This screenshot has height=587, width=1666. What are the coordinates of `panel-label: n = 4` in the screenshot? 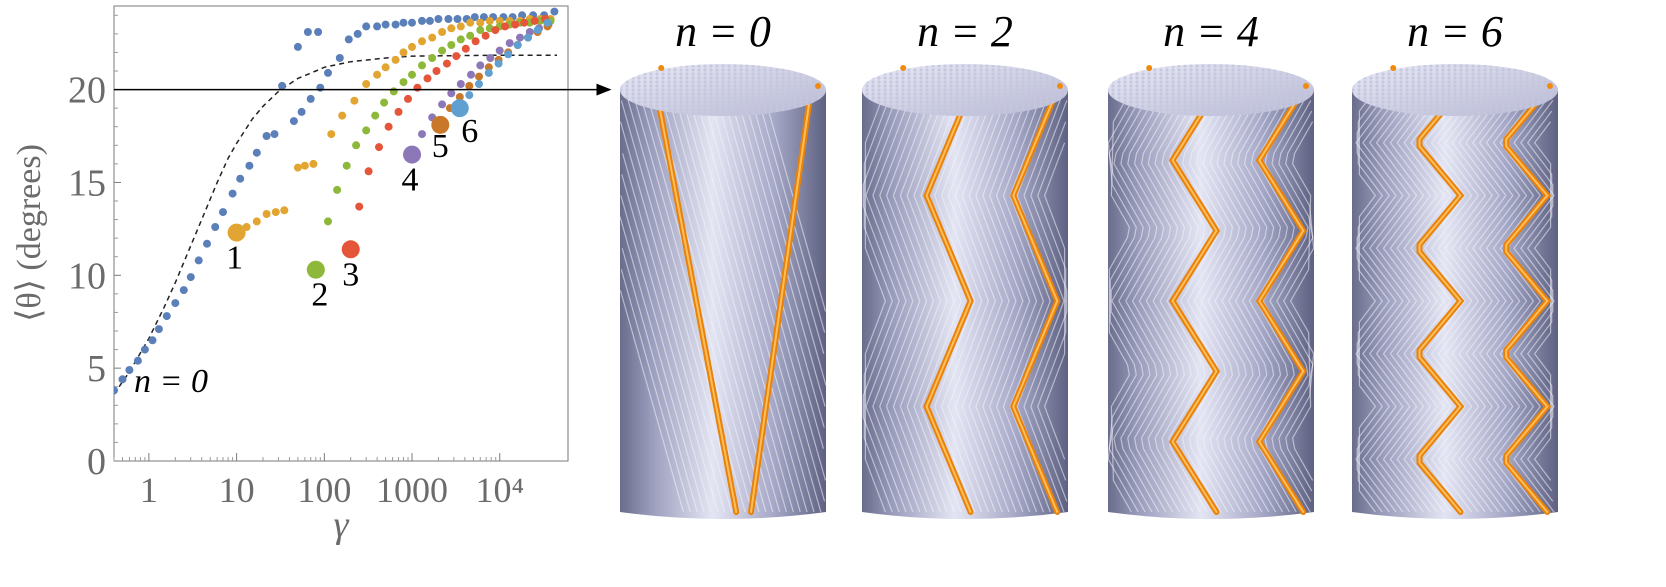 It's located at (1211, 31).